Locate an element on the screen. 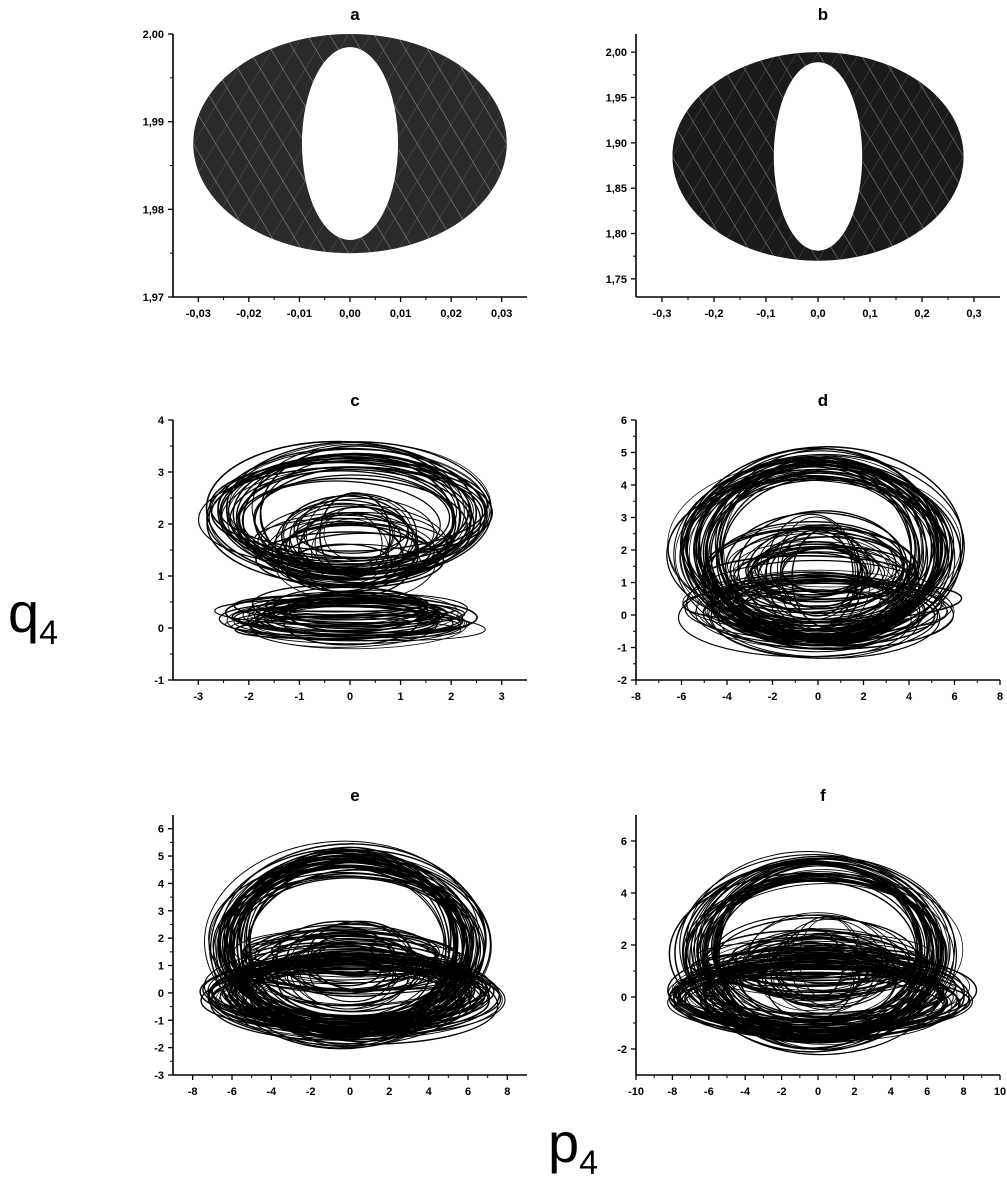 The width and height of the screenshot is (1007, 1180). x-tick-label-e: 2 is located at coordinates (389, 1092).